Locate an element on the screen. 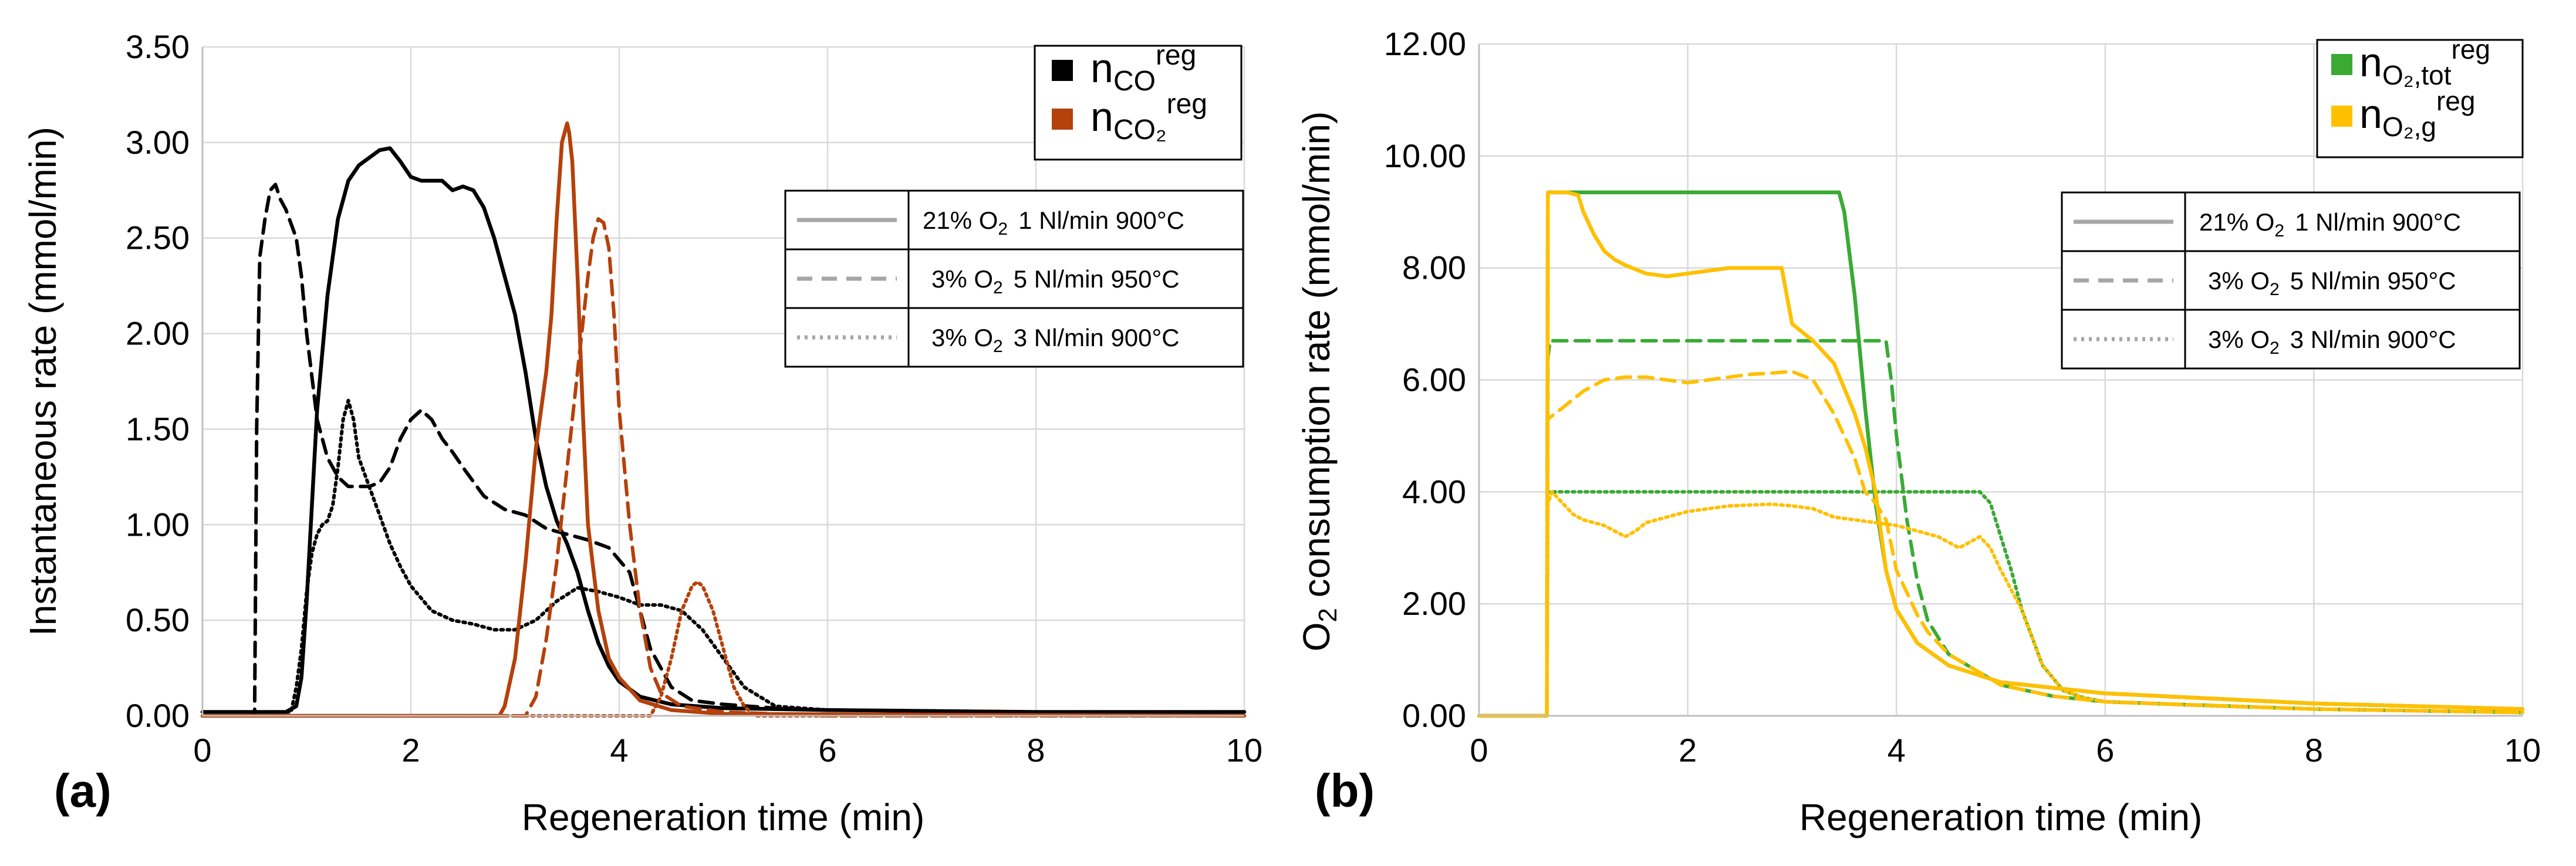 Image resolution: width=2576 pixels, height=866 pixels. panel-b-series-legend: nO₂,totreg nO₂,greg is located at coordinates (2420, 96).